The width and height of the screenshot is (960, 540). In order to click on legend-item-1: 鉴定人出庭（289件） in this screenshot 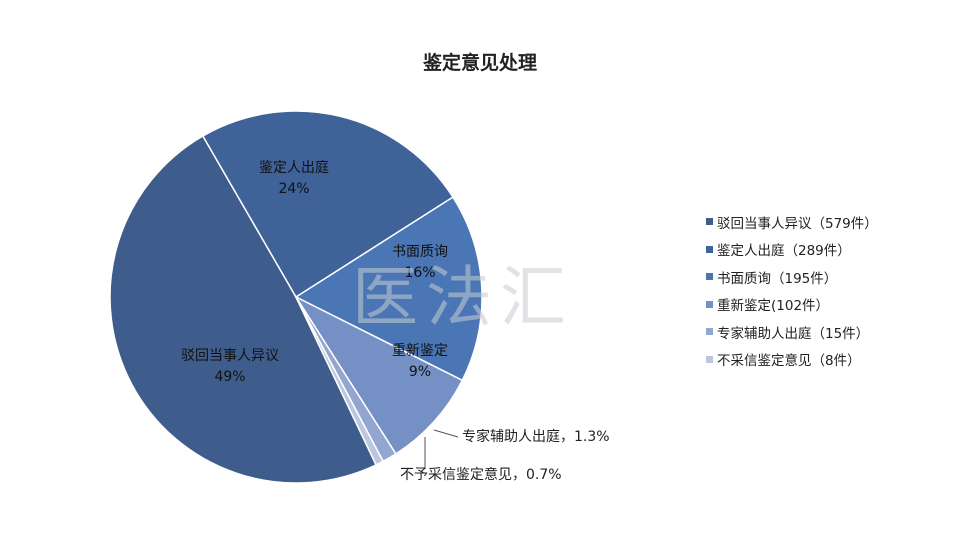, I will do `click(792, 250)`.